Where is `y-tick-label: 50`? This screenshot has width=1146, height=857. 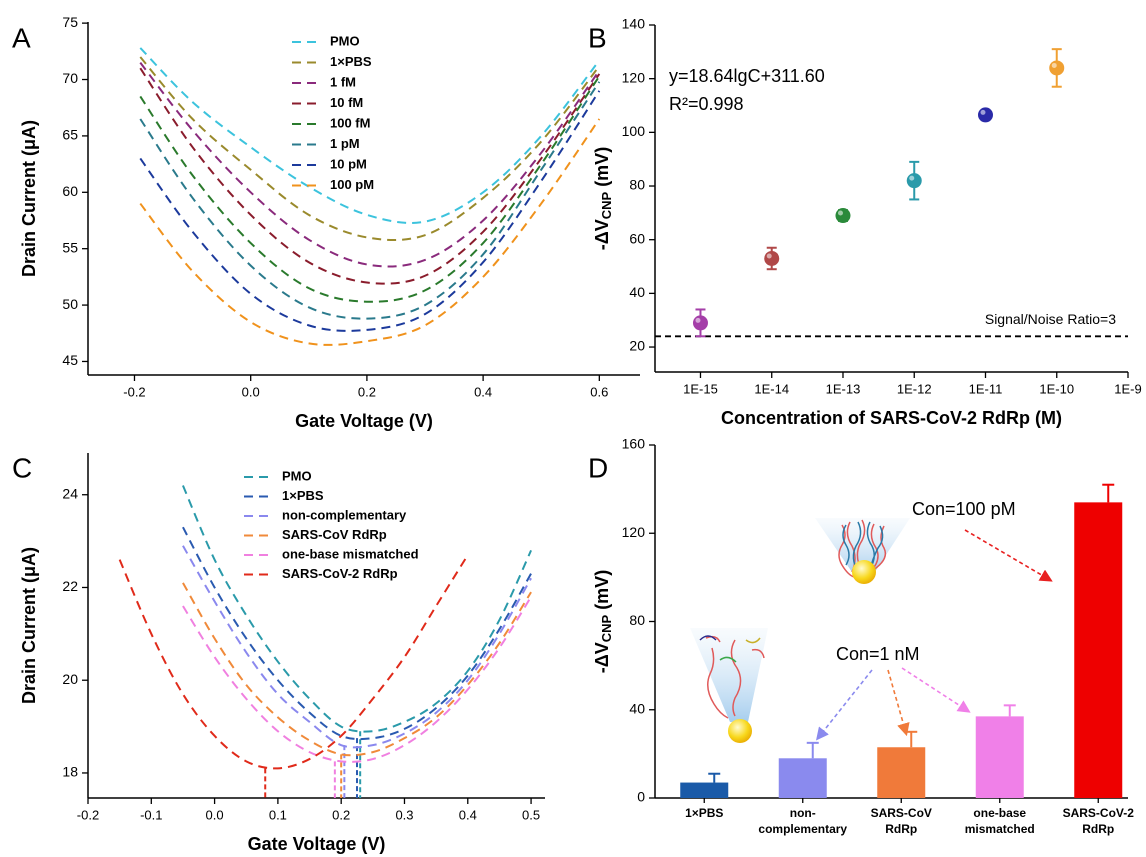 y-tick-label: 50 is located at coordinates (70, 304).